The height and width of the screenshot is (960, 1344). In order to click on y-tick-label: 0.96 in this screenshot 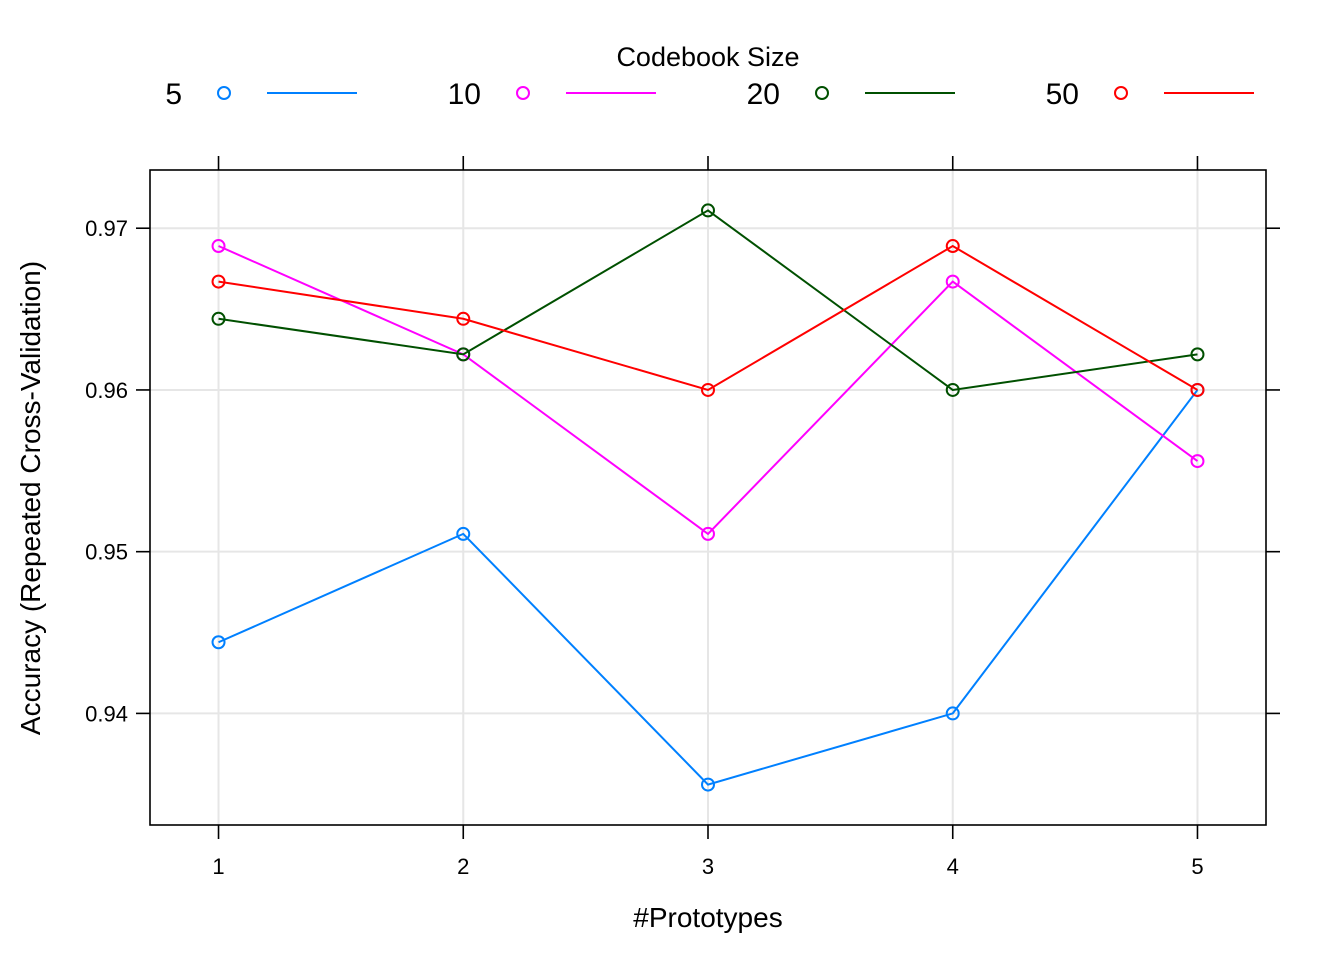, I will do `click(106, 390)`.